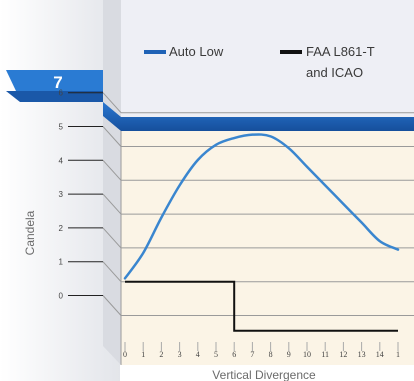 The height and width of the screenshot is (381, 414). What do you see at coordinates (307, 354) in the screenshot?
I see `x-tick-label: 10` at bounding box center [307, 354].